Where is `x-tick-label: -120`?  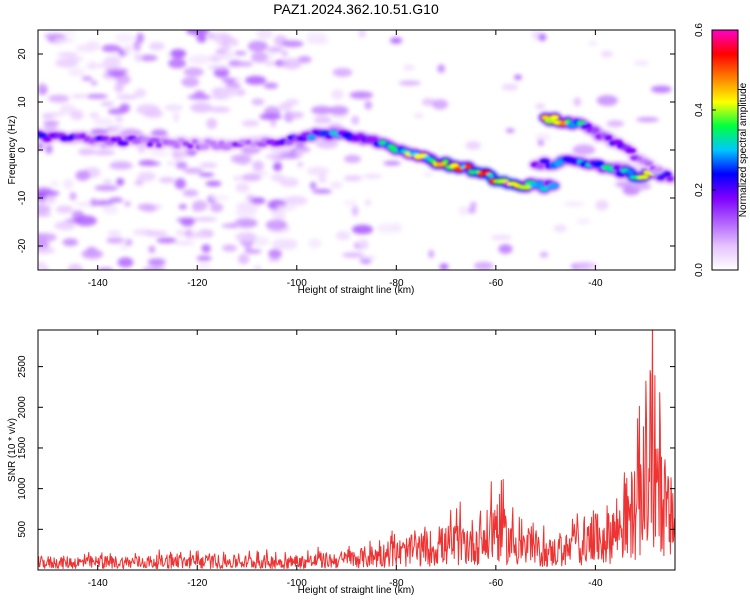
x-tick-label: -120 is located at coordinates (197, 583).